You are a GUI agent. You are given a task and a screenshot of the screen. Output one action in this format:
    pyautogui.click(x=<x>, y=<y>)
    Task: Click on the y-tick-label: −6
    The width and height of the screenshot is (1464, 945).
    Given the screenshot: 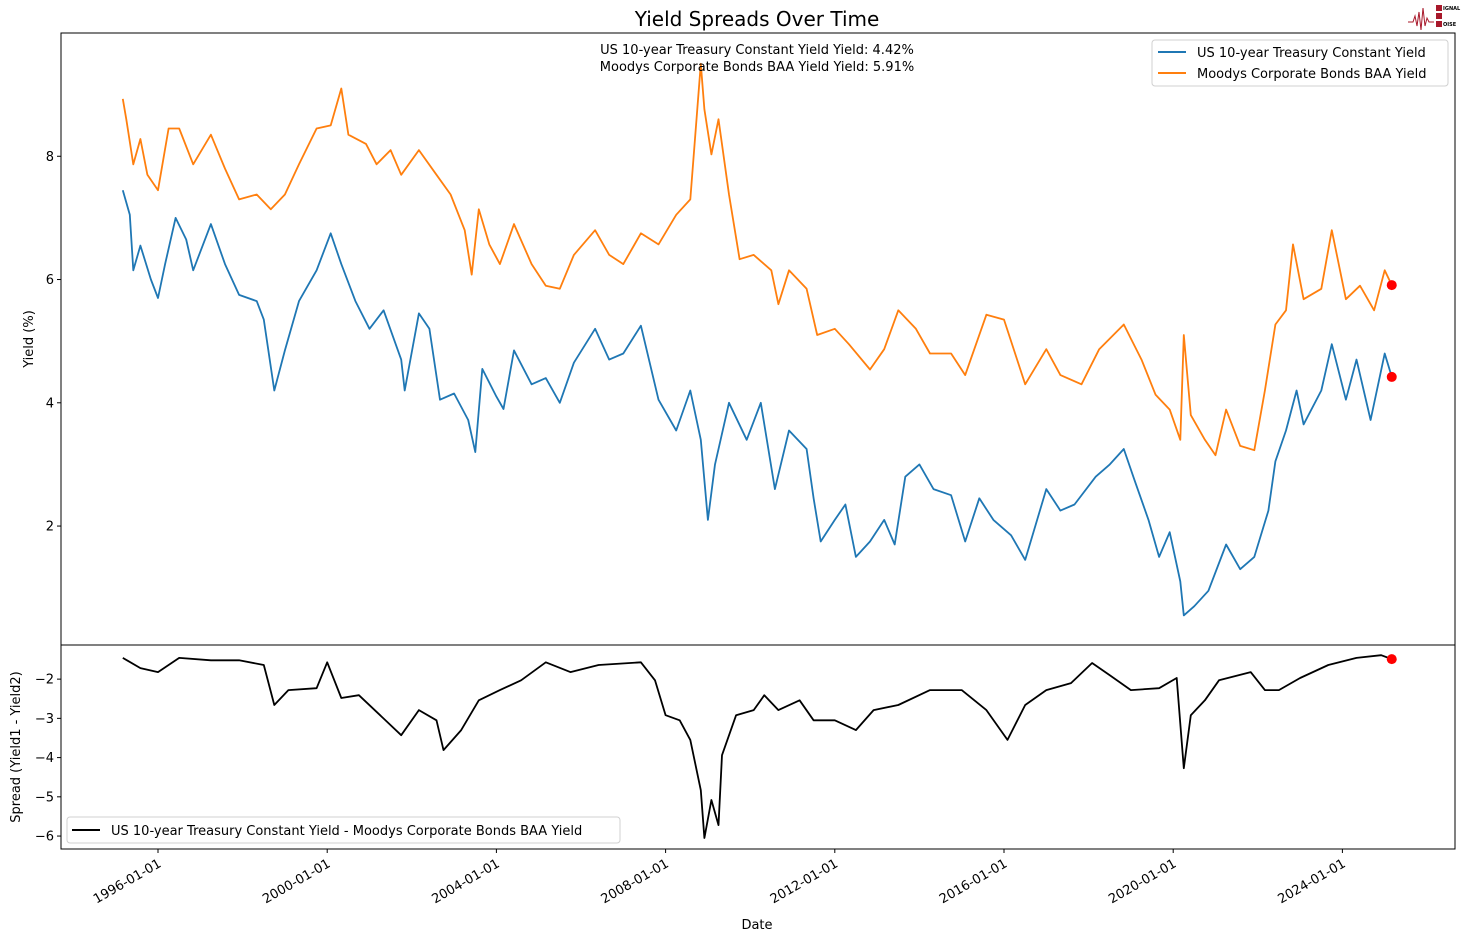 What is the action you would take?
    pyautogui.click(x=44, y=837)
    